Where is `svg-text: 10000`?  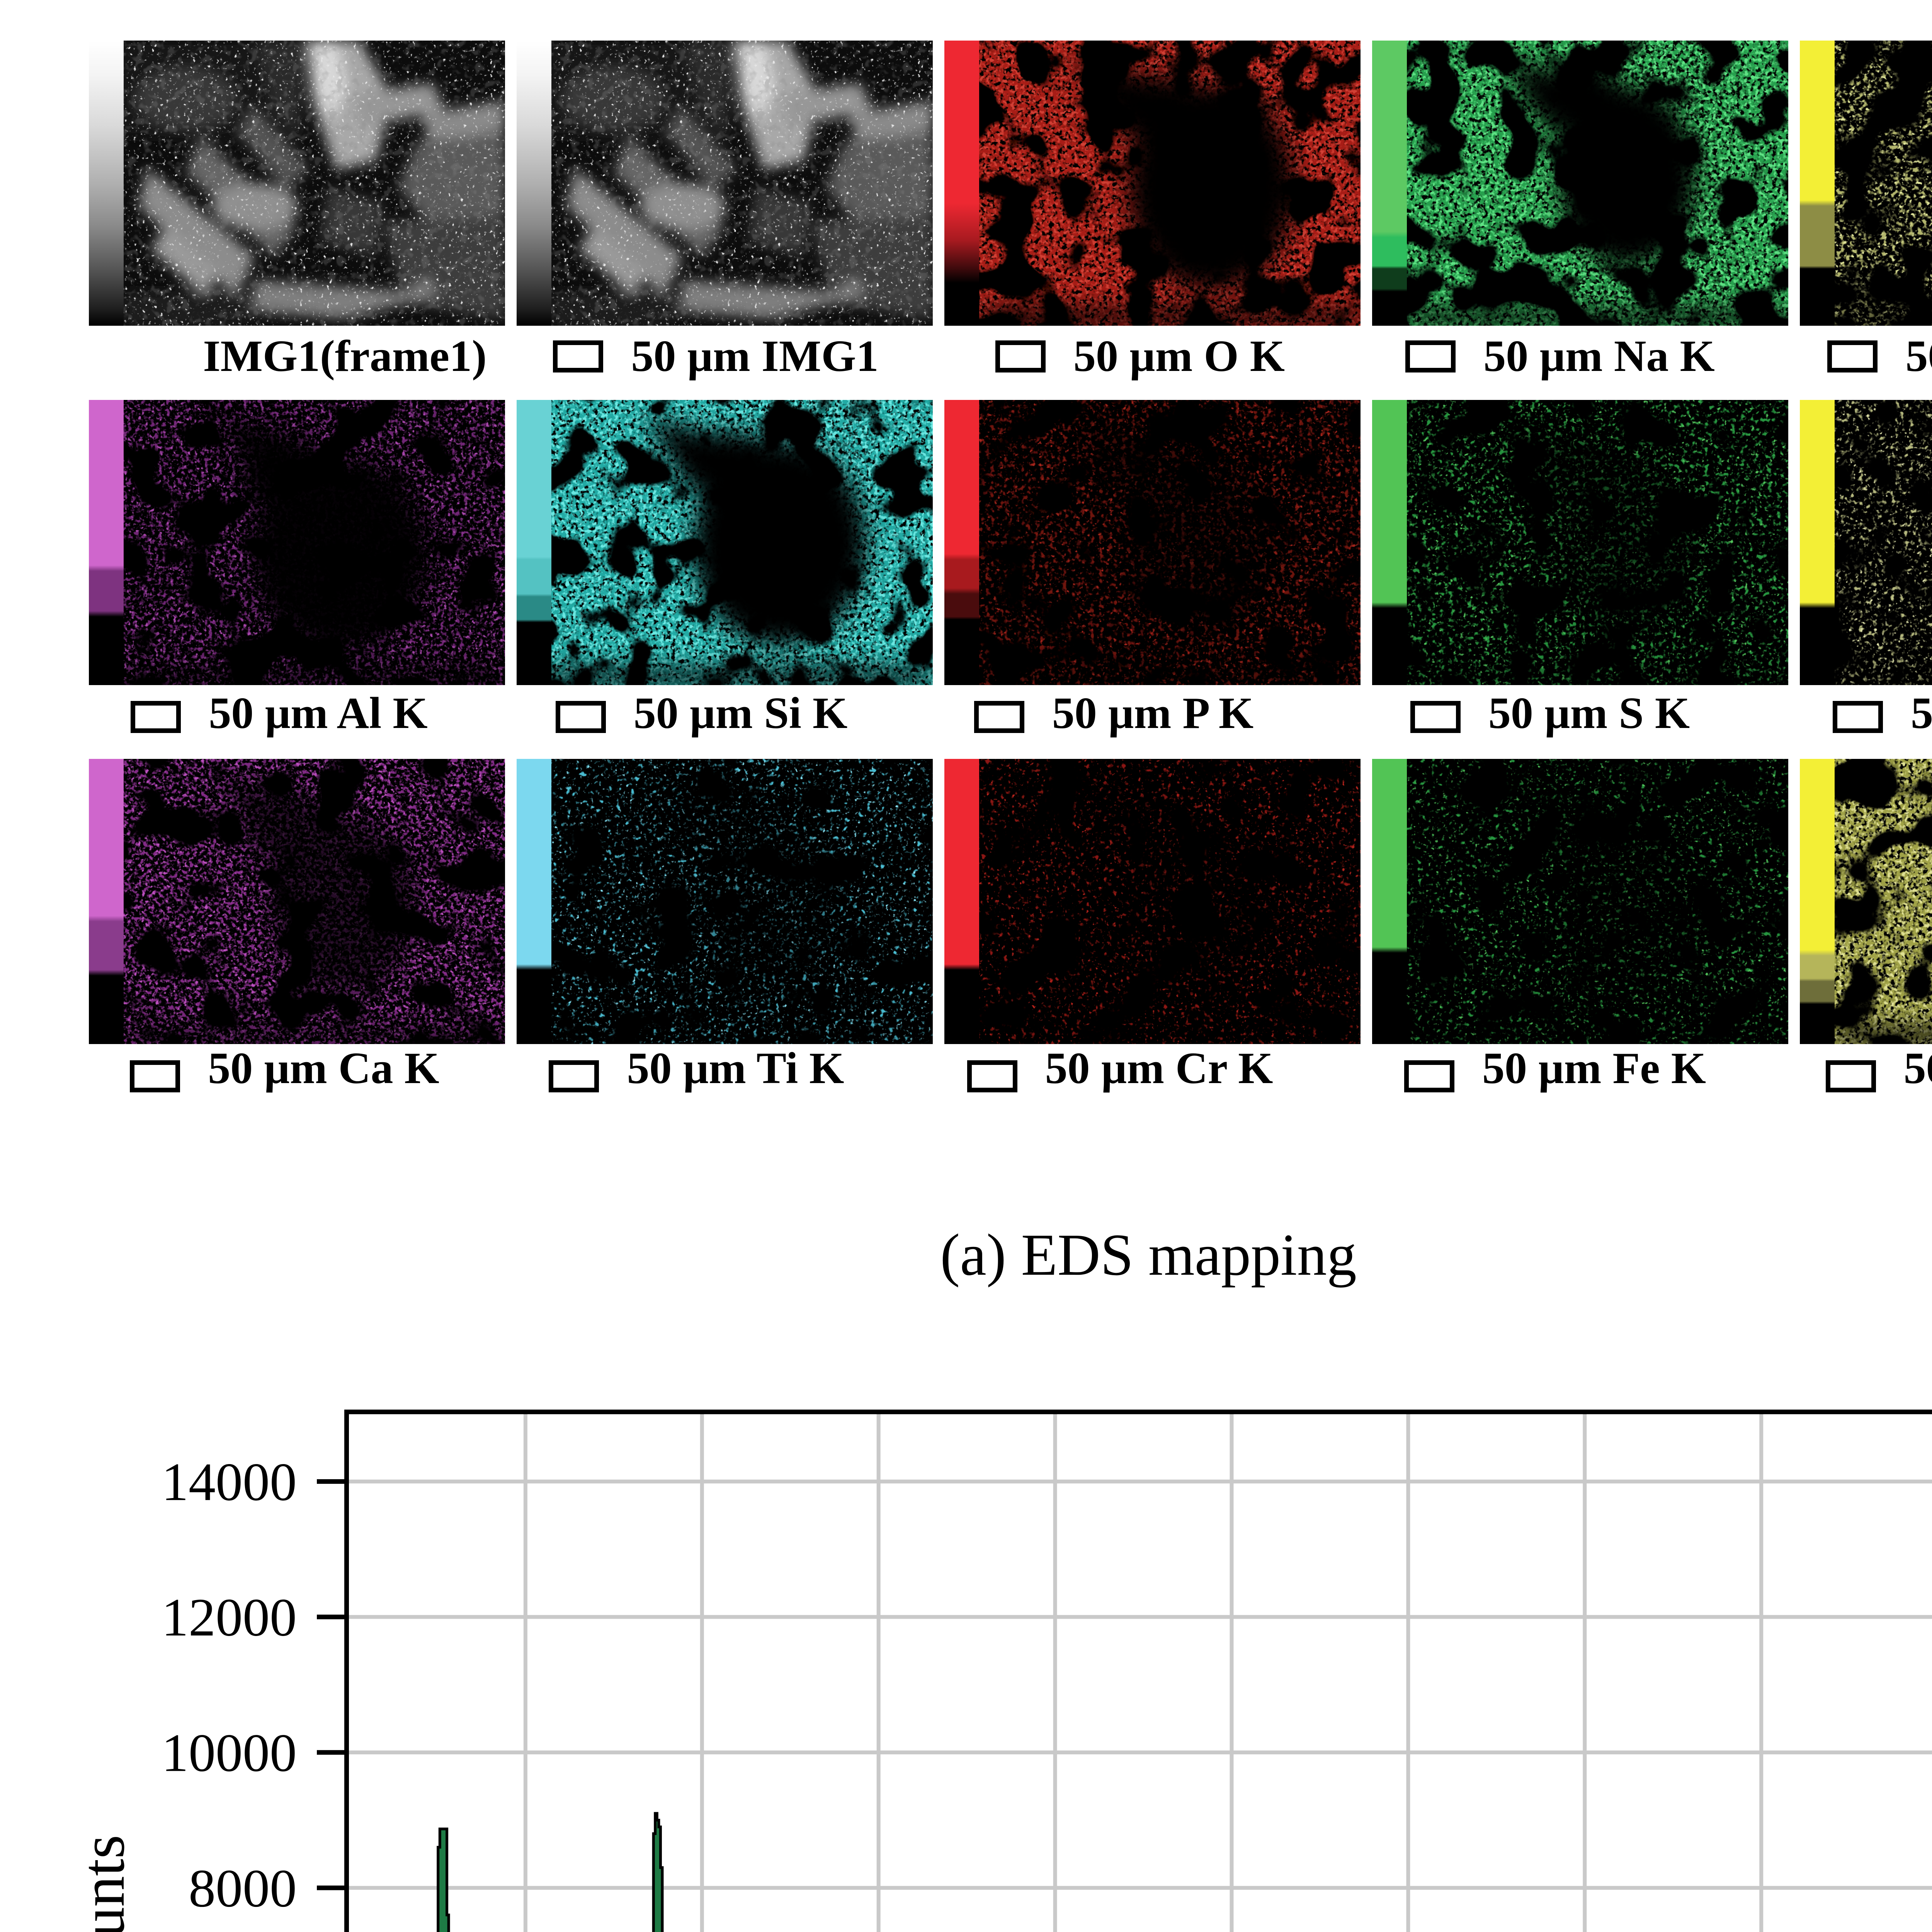
svg-text: 10000 is located at coordinates (230, 1753).